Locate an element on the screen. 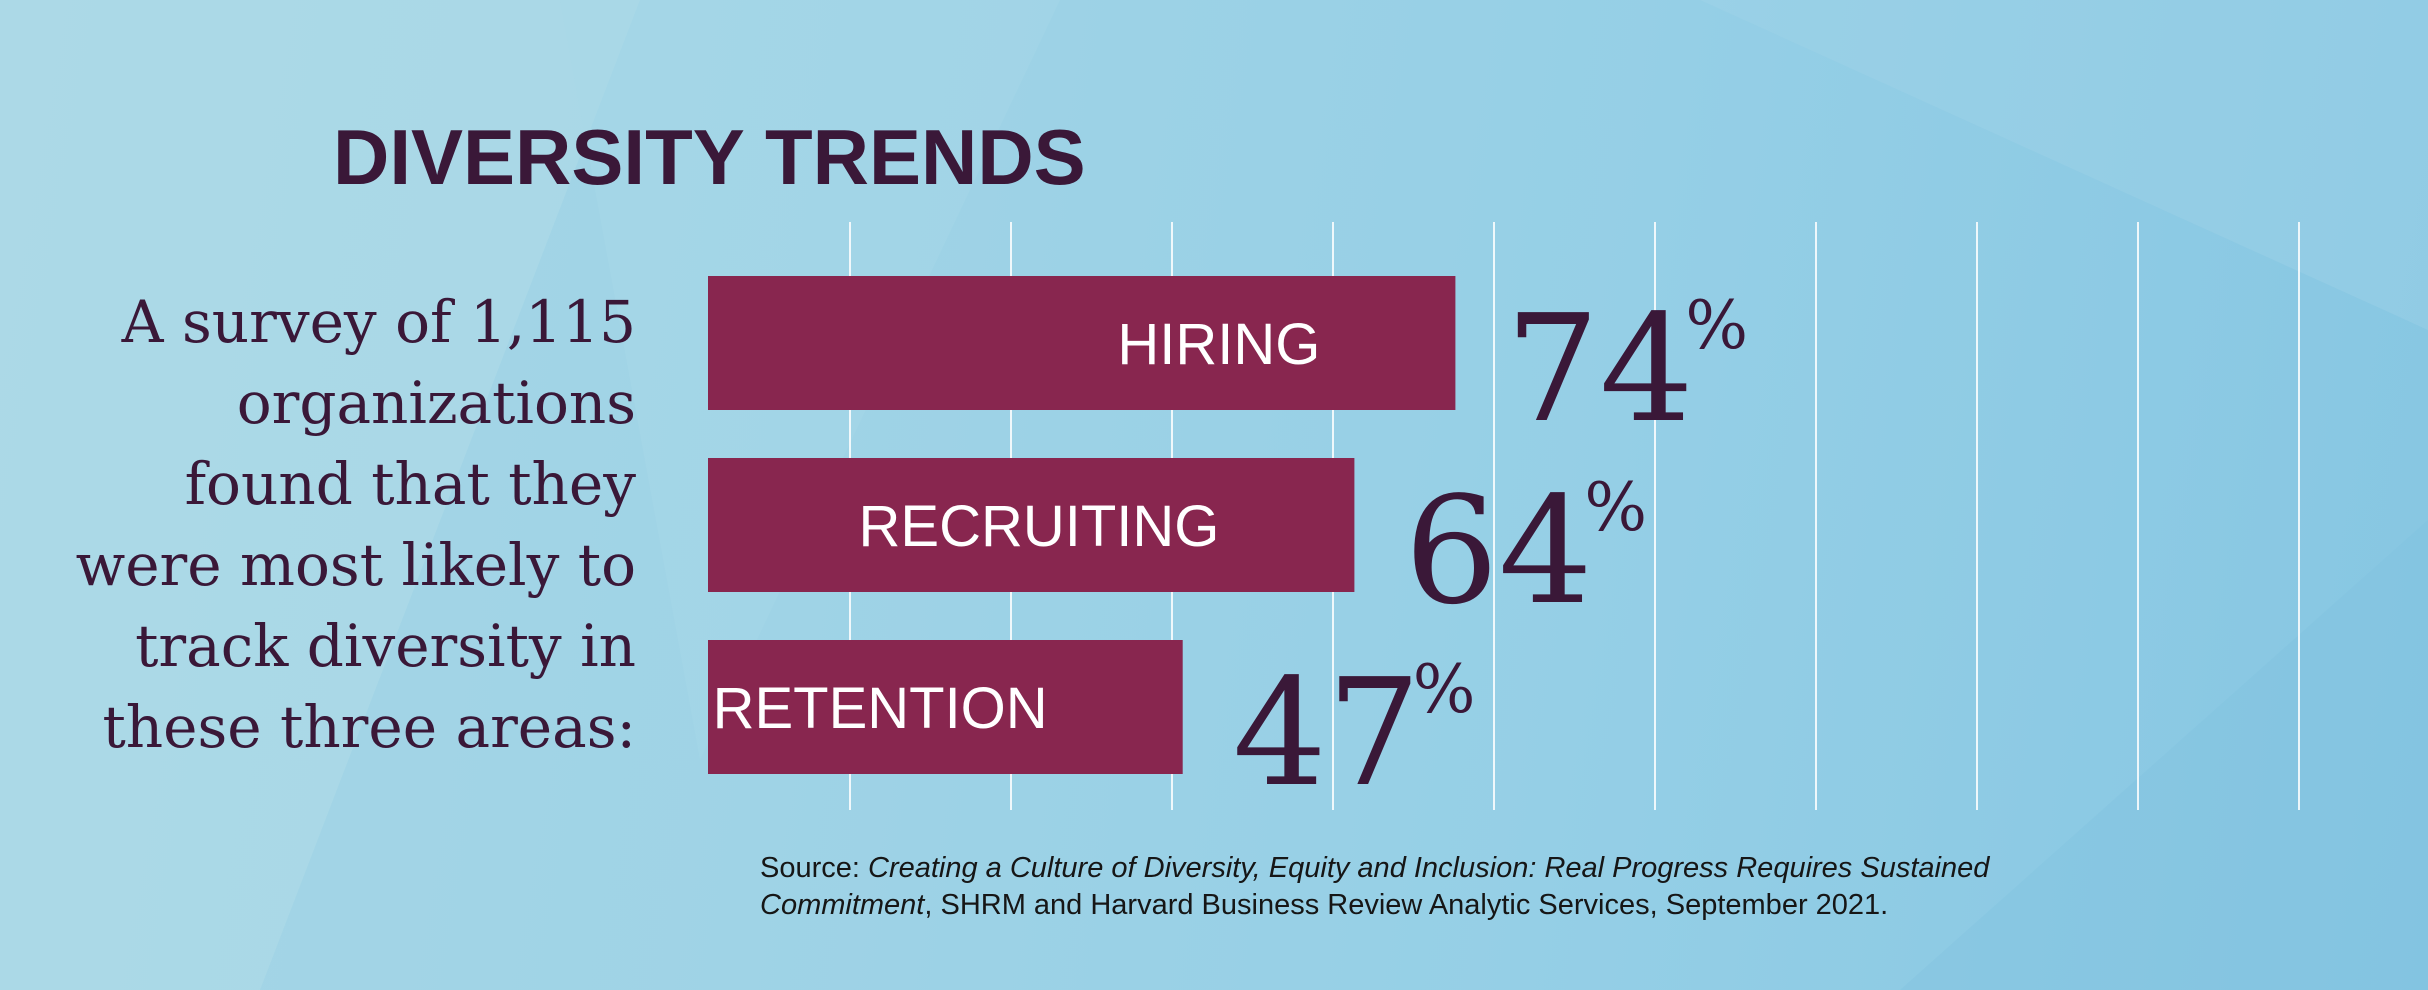 The height and width of the screenshot is (990, 2428). bar-label-recruiting: RECRUITING is located at coordinates (1039, 526).